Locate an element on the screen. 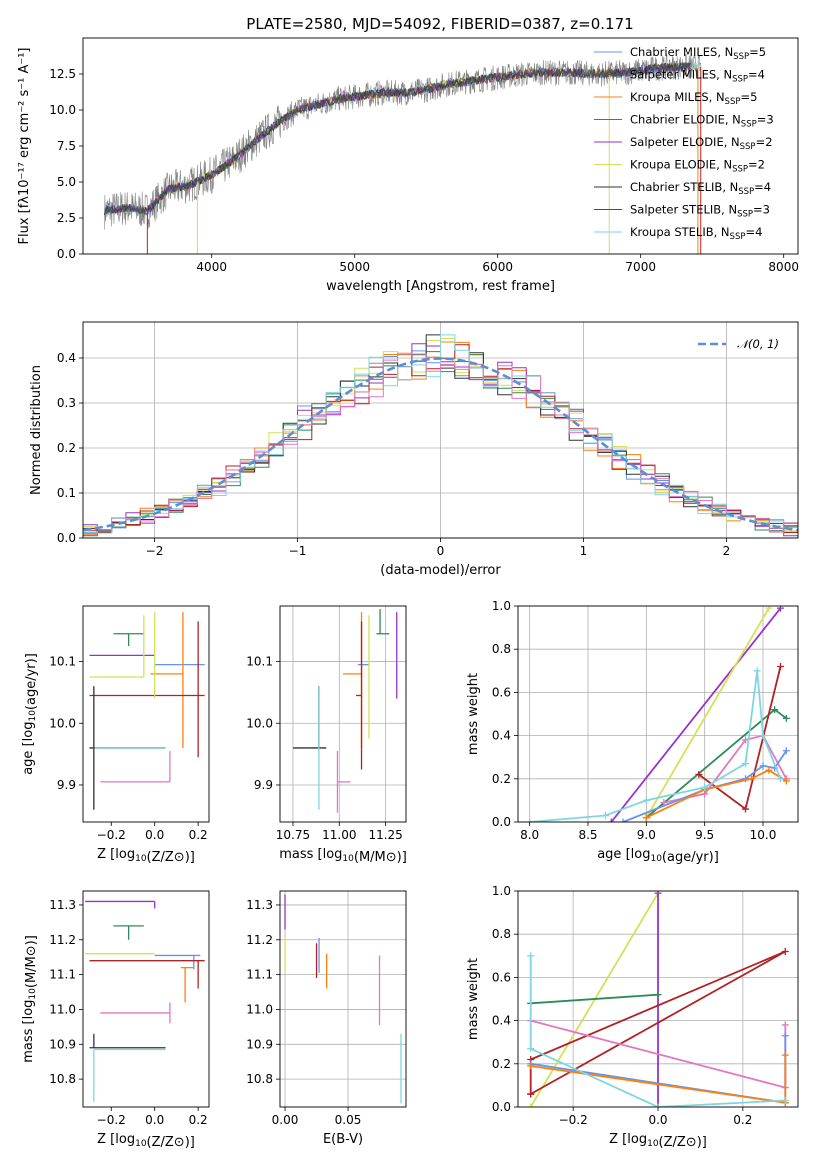 This screenshot has height=1170, width=819. legend-entry: Salpeter ELODIE, NSSP=2 is located at coordinates (701, 143).